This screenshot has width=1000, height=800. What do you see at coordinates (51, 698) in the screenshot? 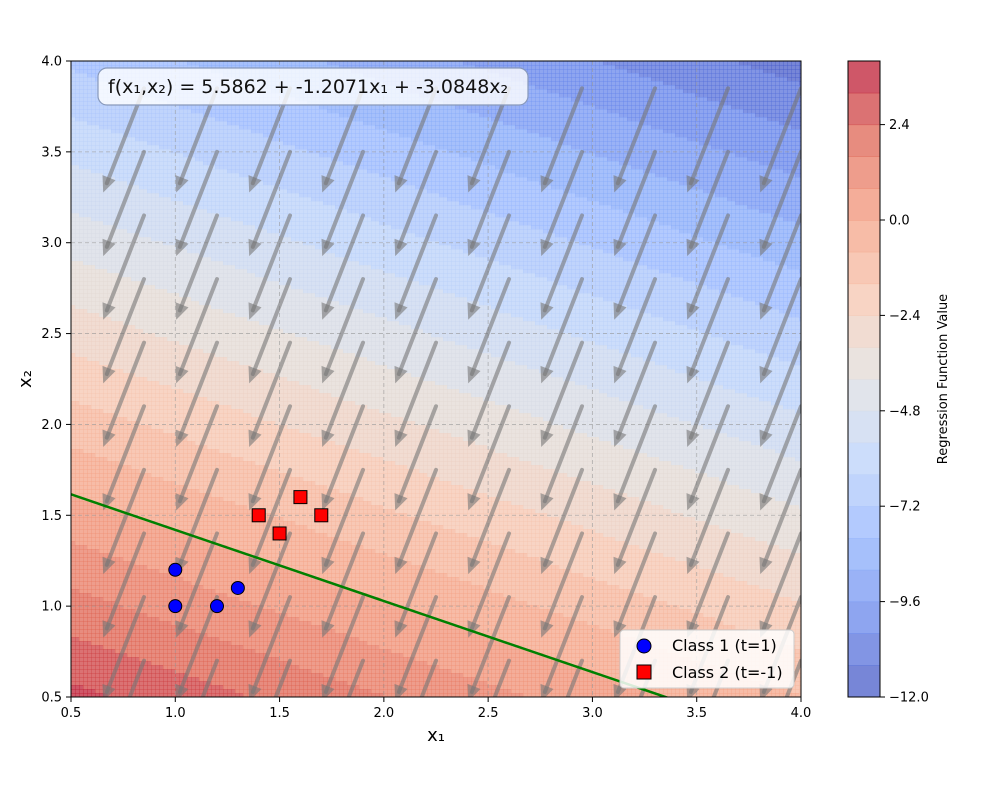
I see `y-tick-label: 0.5` at bounding box center [51, 698].